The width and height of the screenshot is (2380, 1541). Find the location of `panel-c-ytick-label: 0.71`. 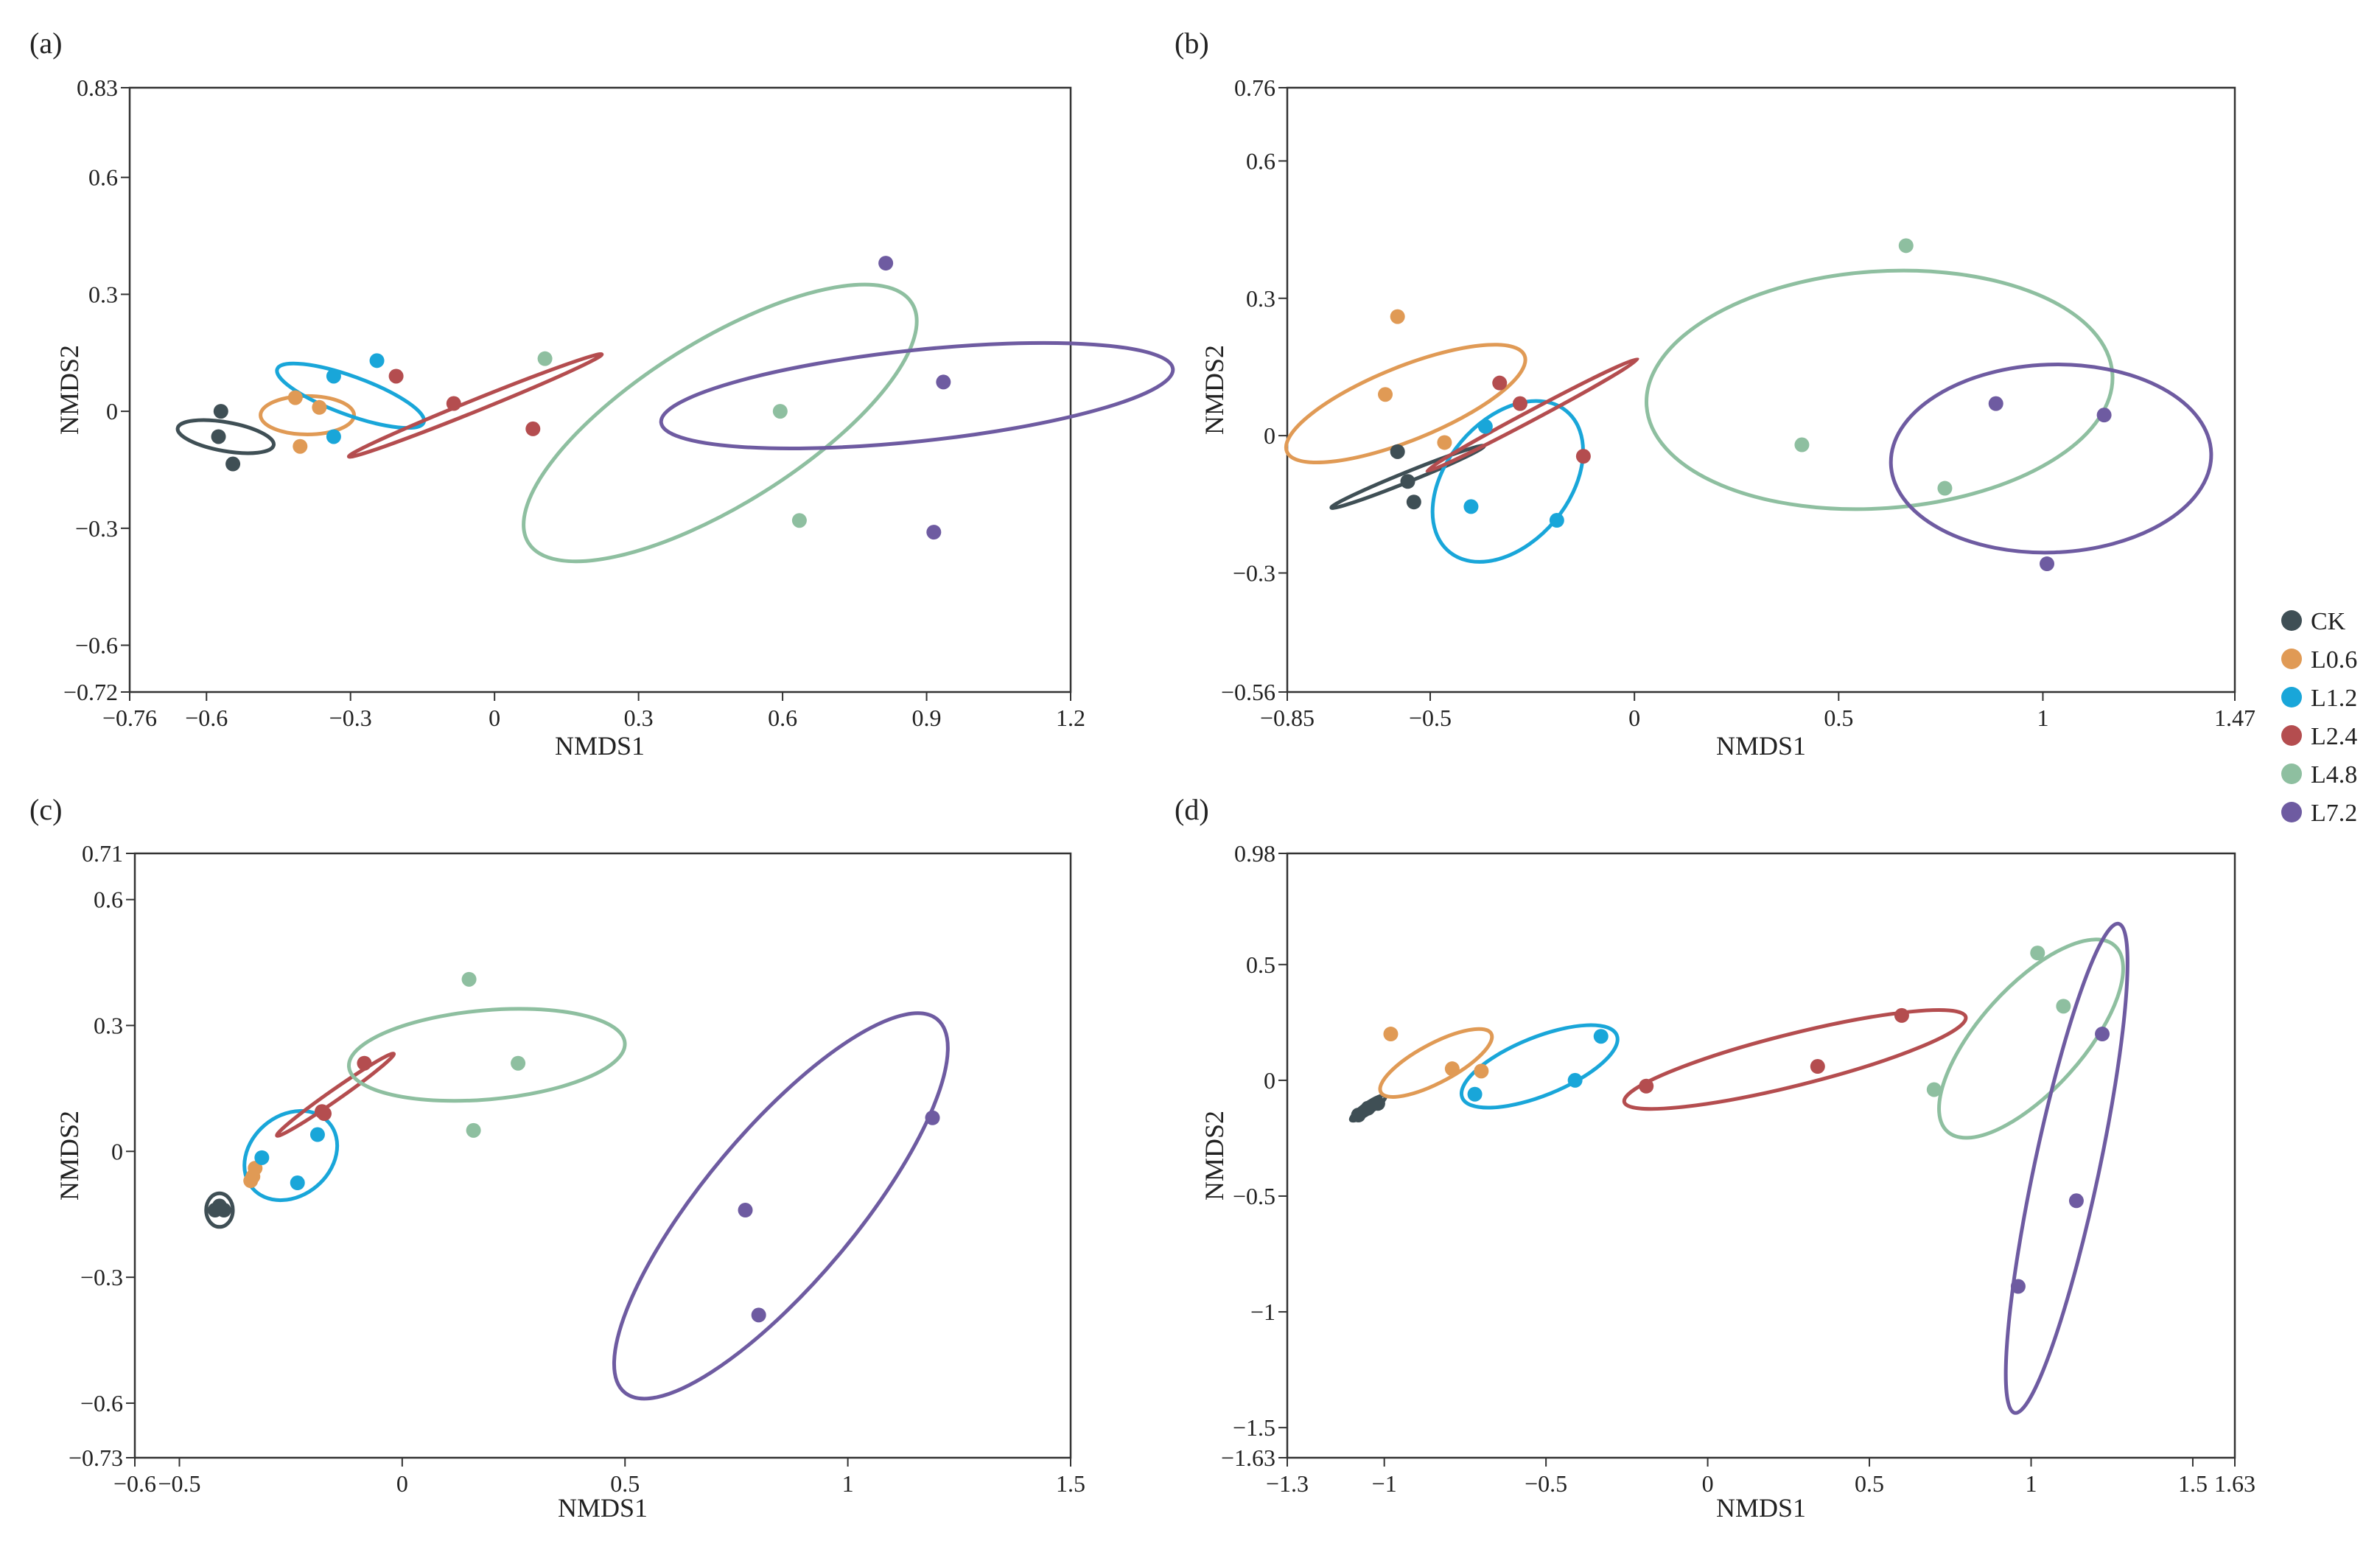

panel-c-ytick-label: 0.71 is located at coordinates (102, 853).